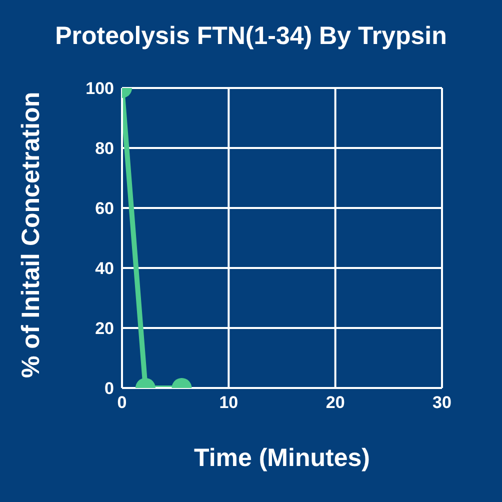  I want to click on x-tick-label: 0, so click(122, 402).